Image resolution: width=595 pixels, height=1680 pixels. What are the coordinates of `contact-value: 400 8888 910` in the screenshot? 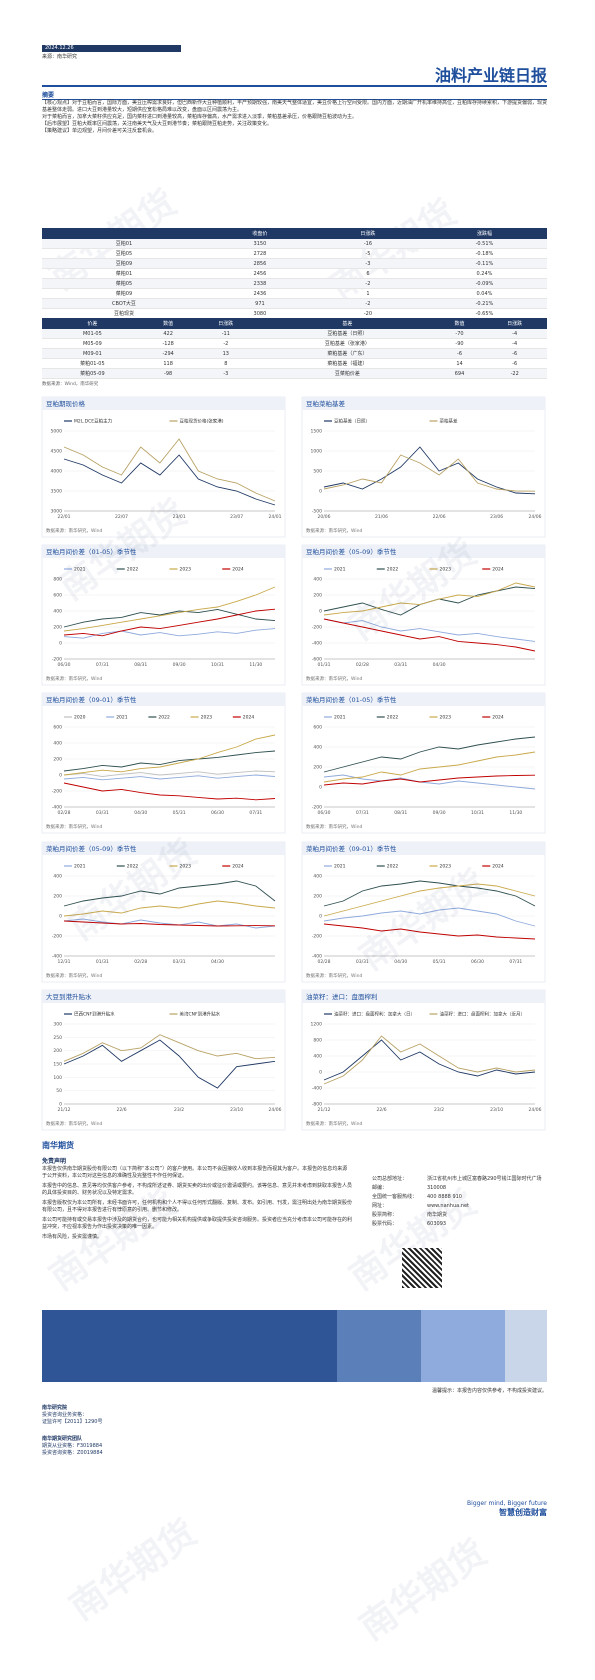 It's located at (444, 1197).